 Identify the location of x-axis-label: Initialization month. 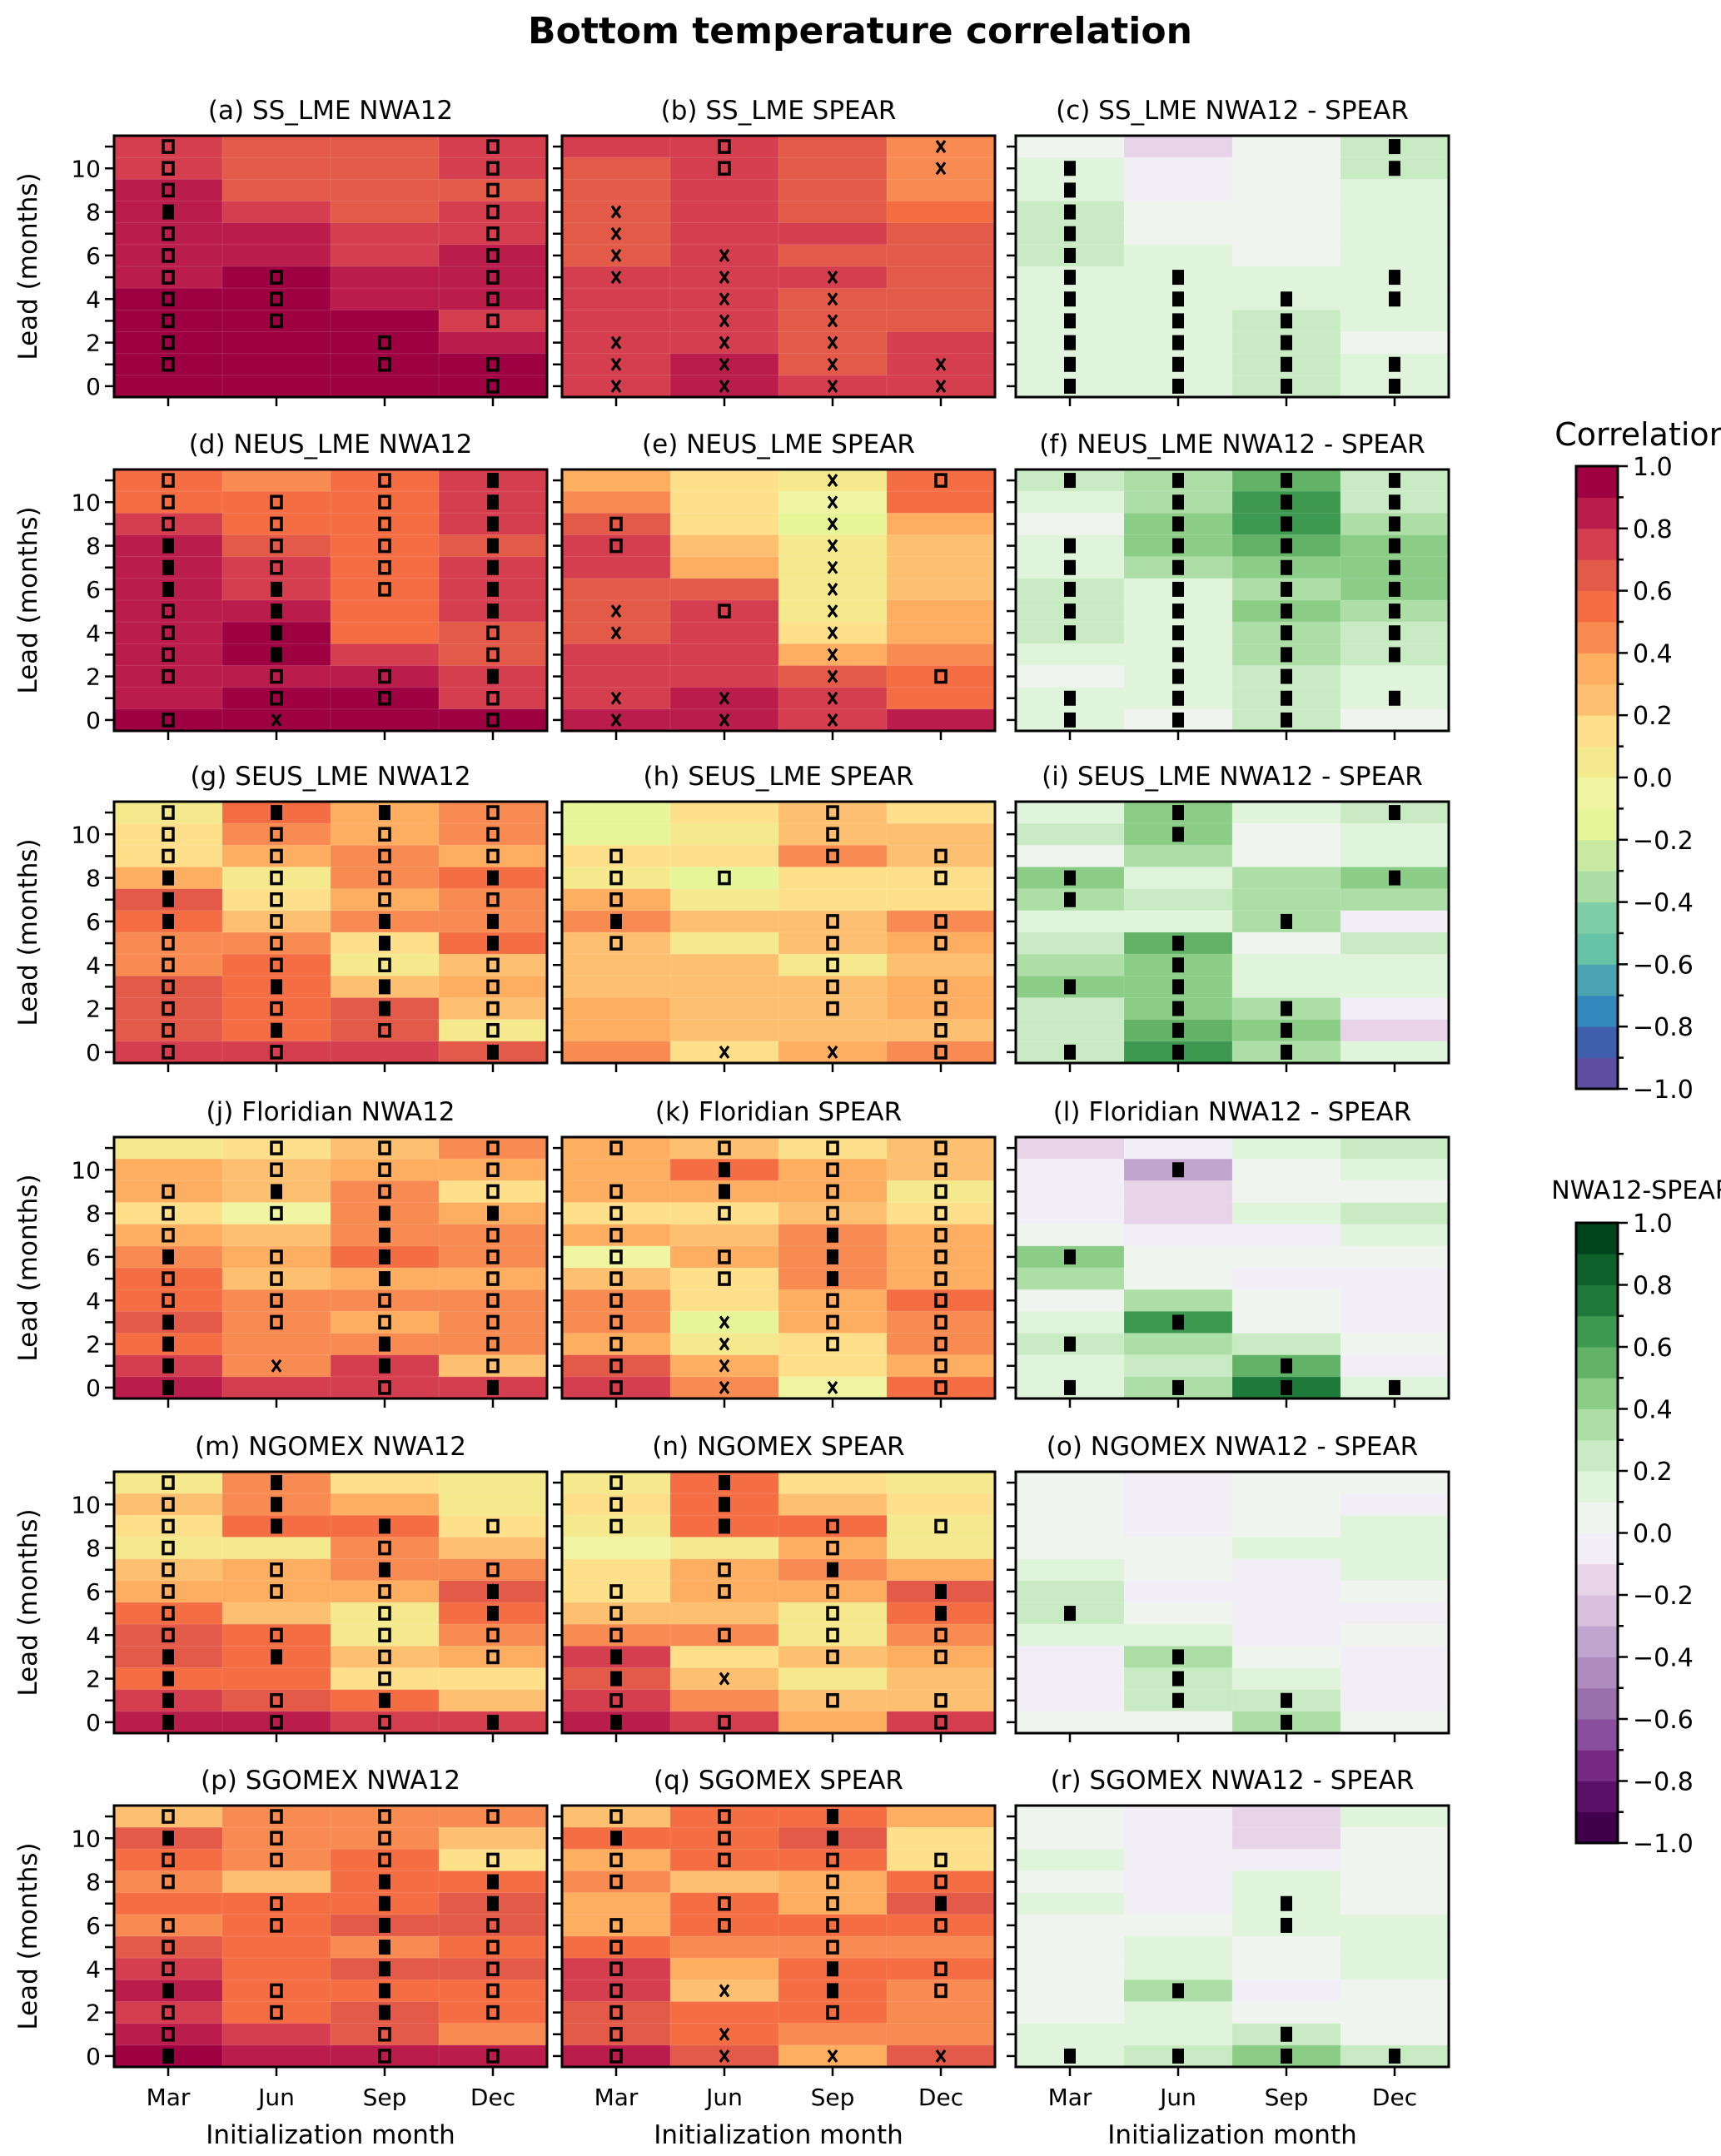
(1232, 2135).